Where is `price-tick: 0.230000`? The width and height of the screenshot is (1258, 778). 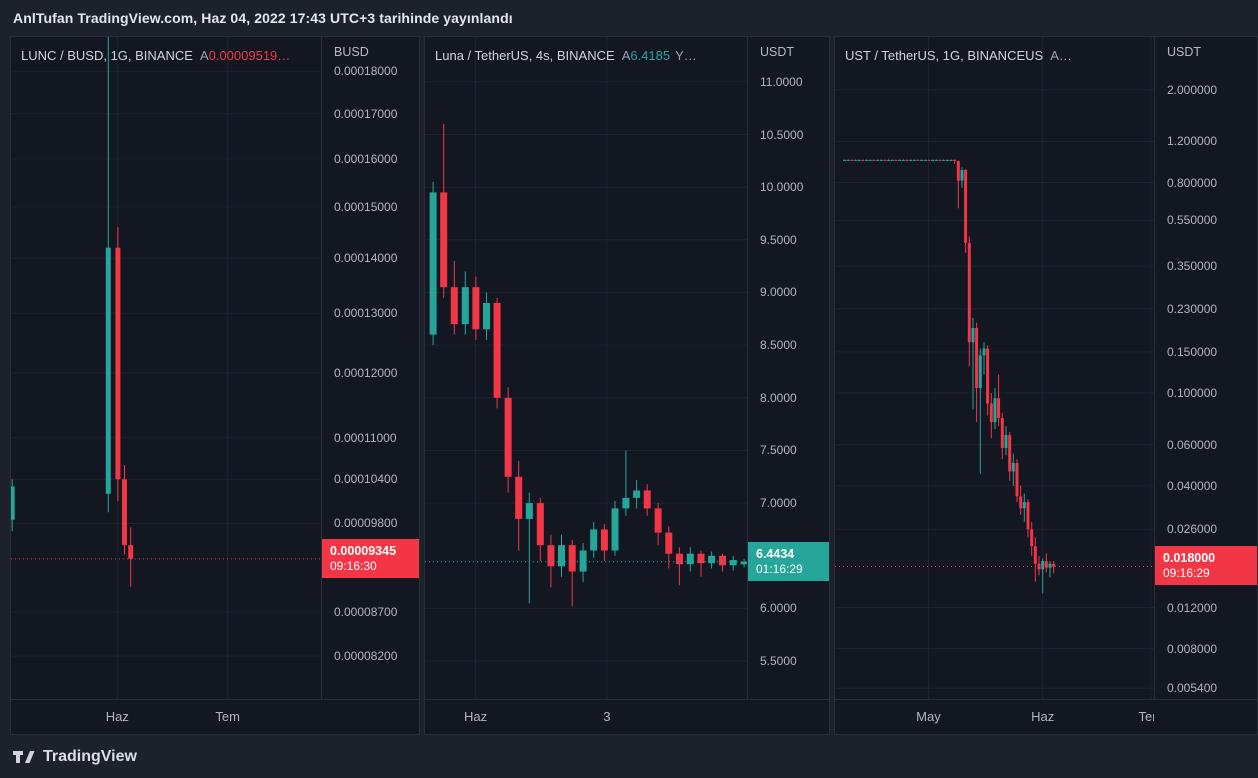 price-tick: 0.230000 is located at coordinates (1192, 309).